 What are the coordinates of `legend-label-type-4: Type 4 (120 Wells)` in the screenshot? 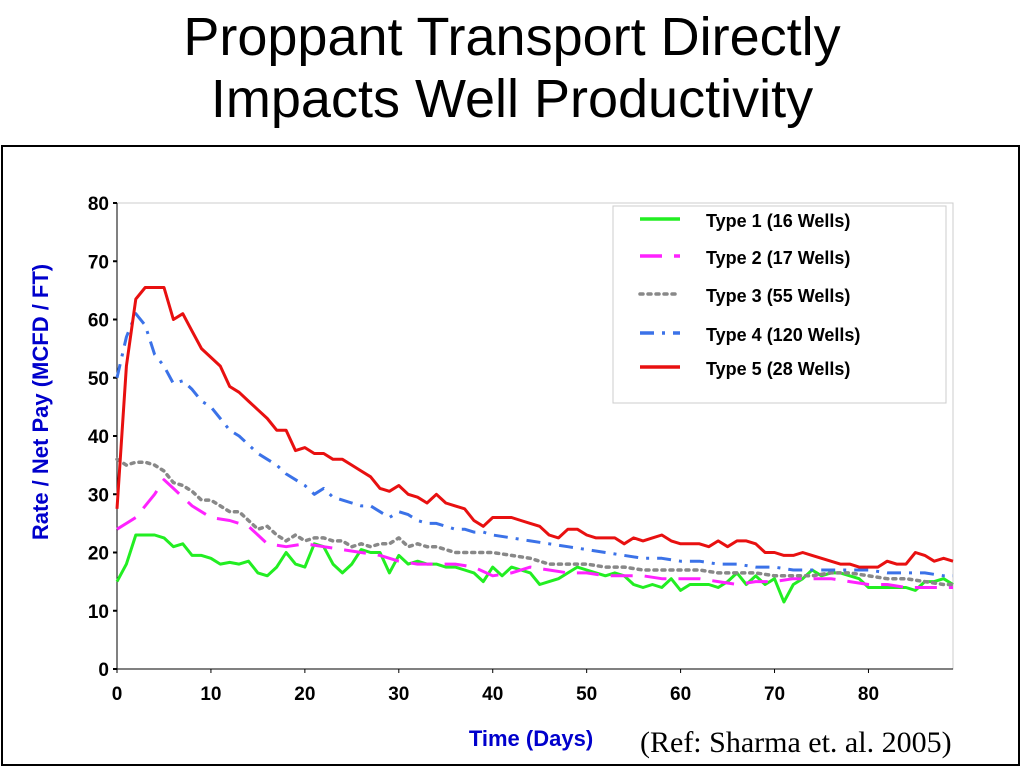 It's located at (783, 335).